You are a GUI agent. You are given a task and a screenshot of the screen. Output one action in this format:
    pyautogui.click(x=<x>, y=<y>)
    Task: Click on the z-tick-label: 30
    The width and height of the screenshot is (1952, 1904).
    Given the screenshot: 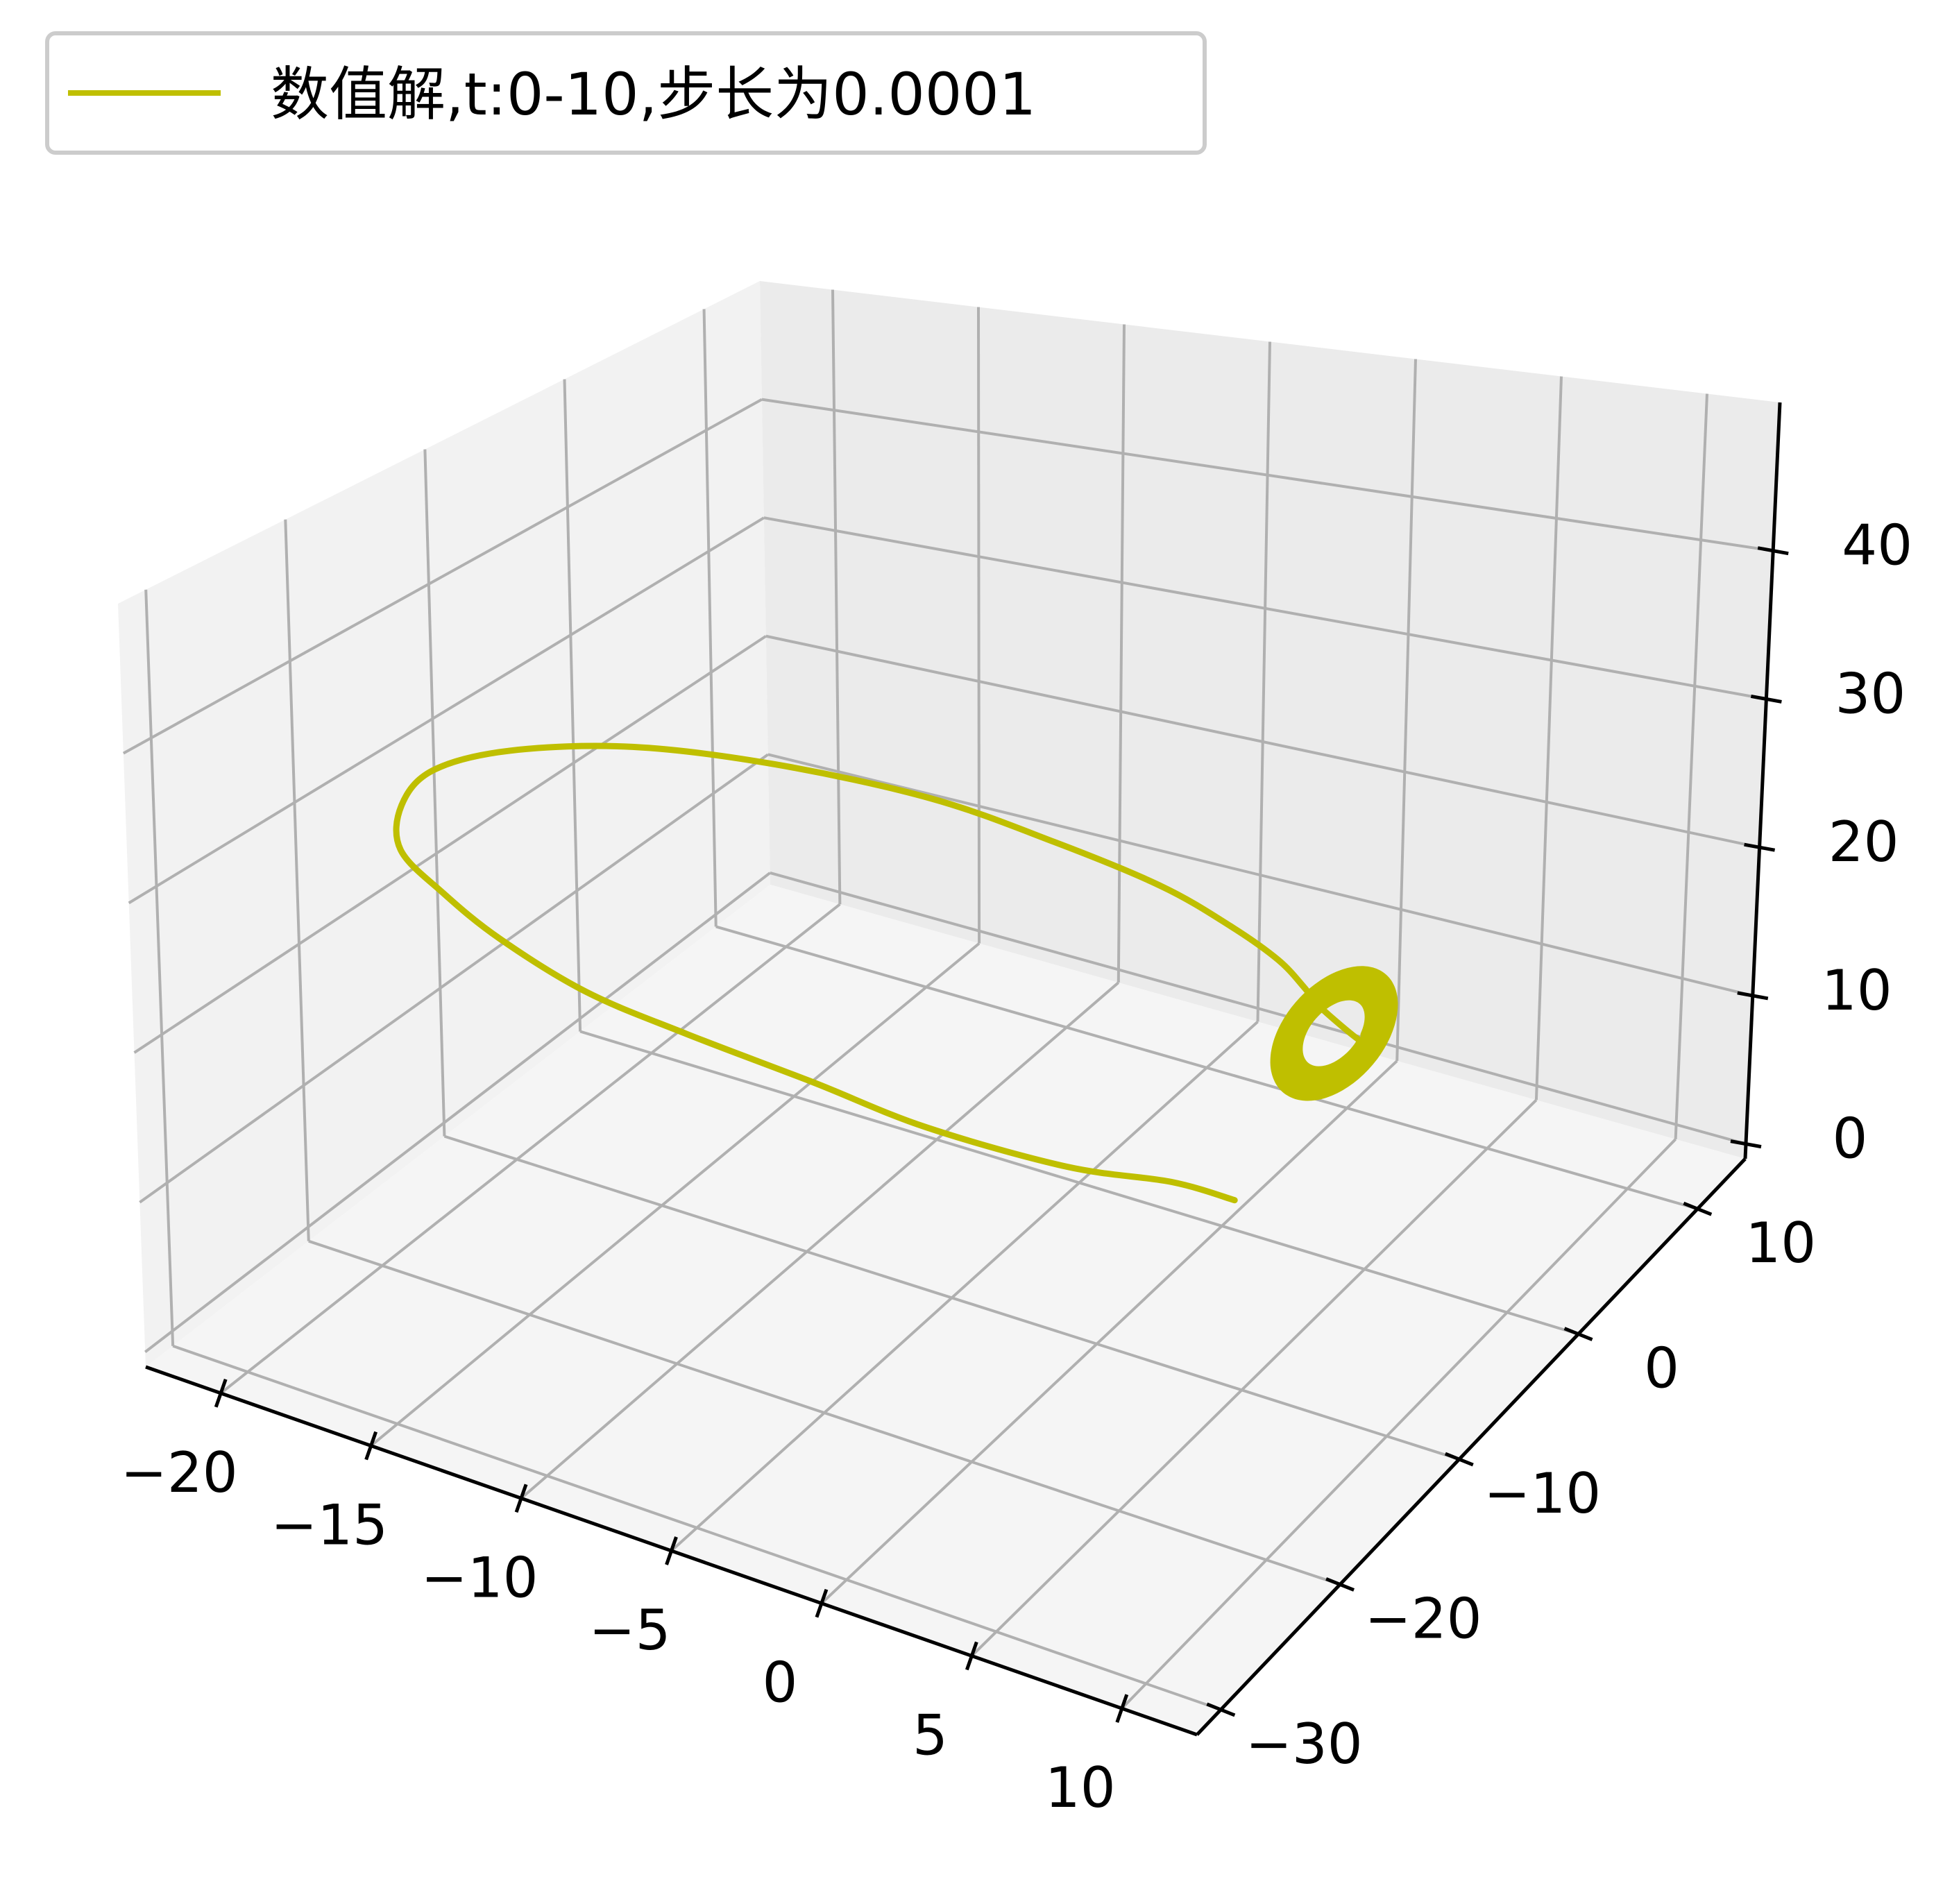 What is the action you would take?
    pyautogui.click(x=1871, y=693)
    